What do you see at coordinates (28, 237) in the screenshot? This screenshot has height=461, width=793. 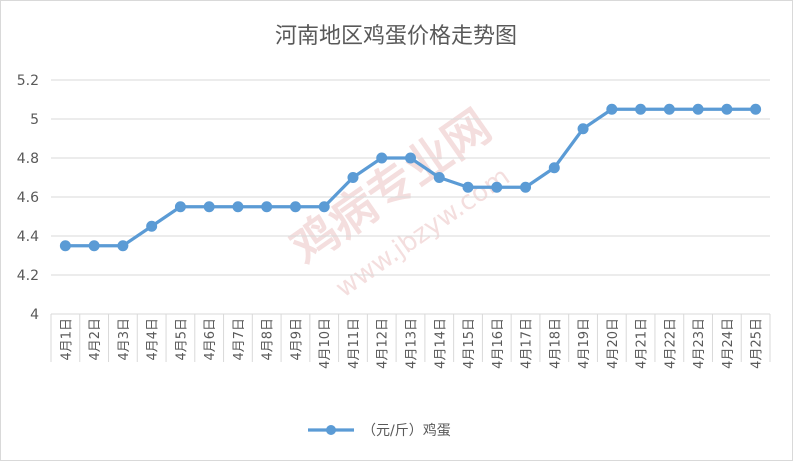 I see `y-tick-label: 4.4` at bounding box center [28, 237].